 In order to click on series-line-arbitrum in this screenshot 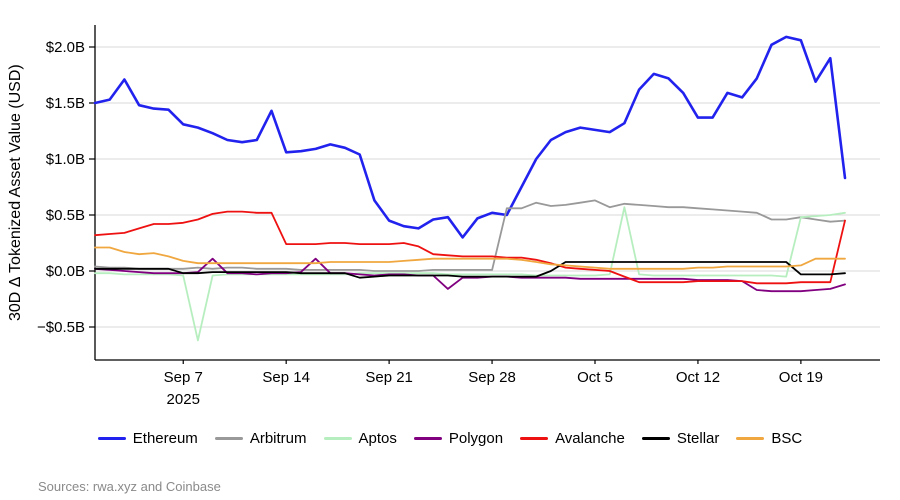, I will do `click(470, 235)`.